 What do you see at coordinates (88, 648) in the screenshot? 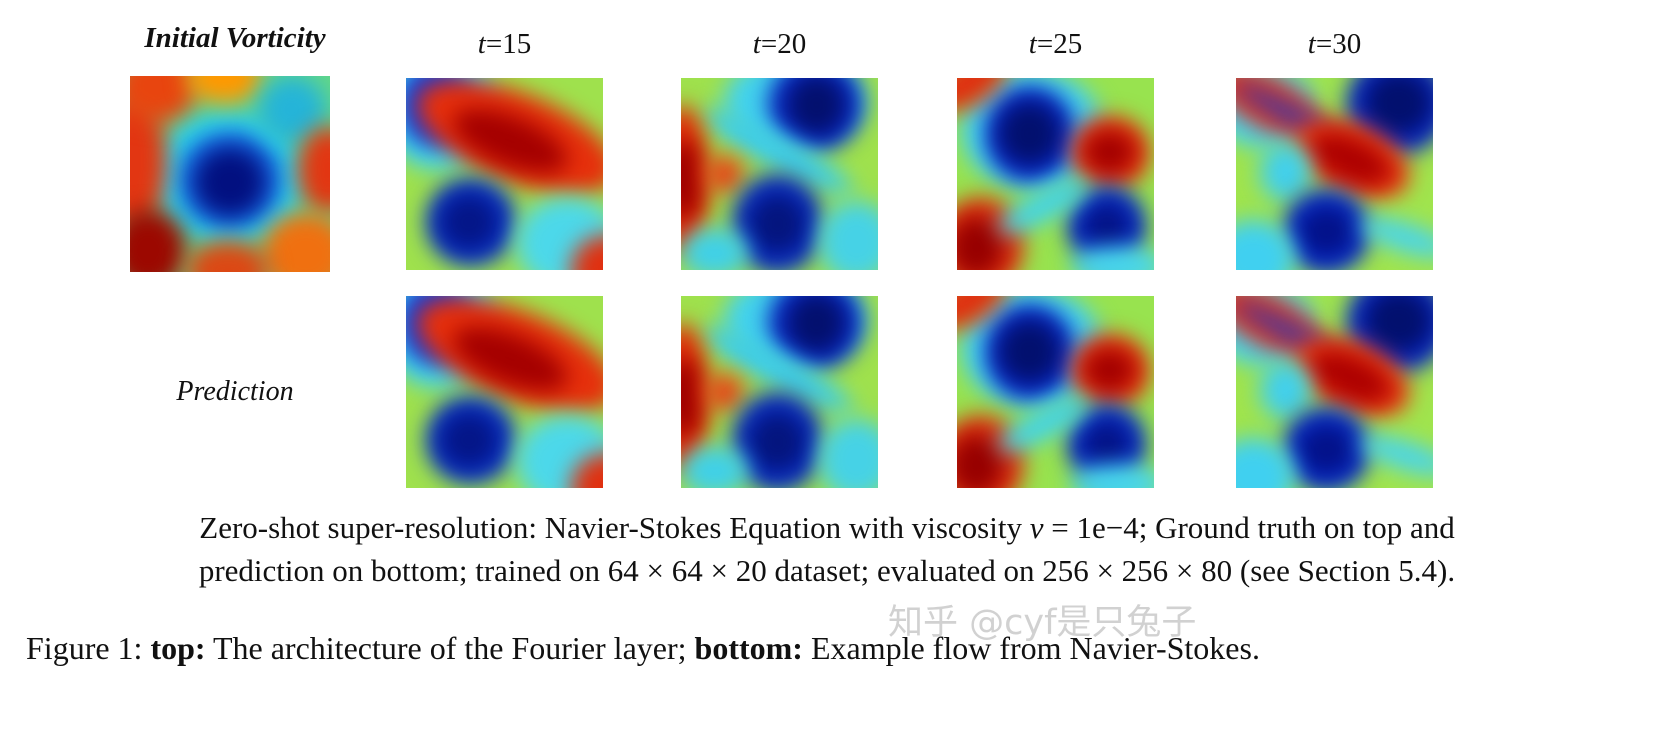
I see `figcap-prefix: Figure 1:` at bounding box center [88, 648].